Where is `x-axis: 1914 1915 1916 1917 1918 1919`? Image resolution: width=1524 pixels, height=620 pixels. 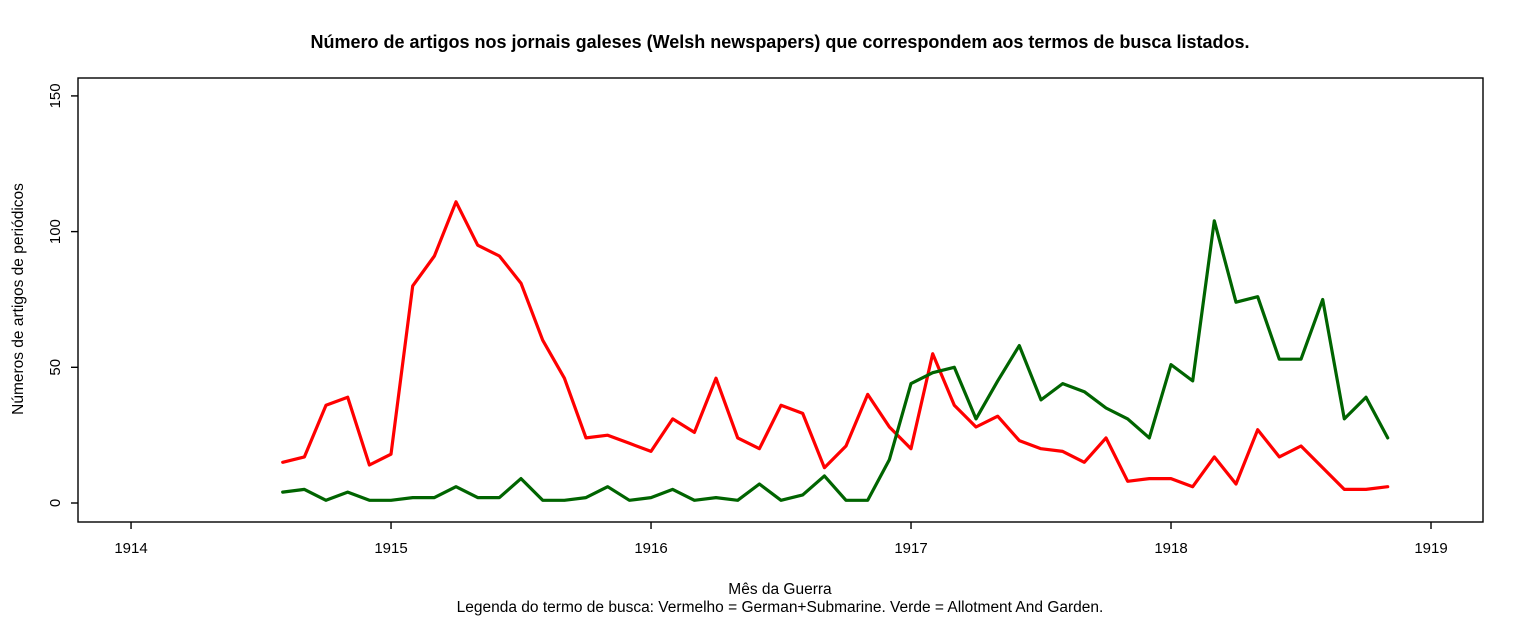
x-axis: 1914 1915 1916 1917 1918 1919 is located at coordinates (781, 539).